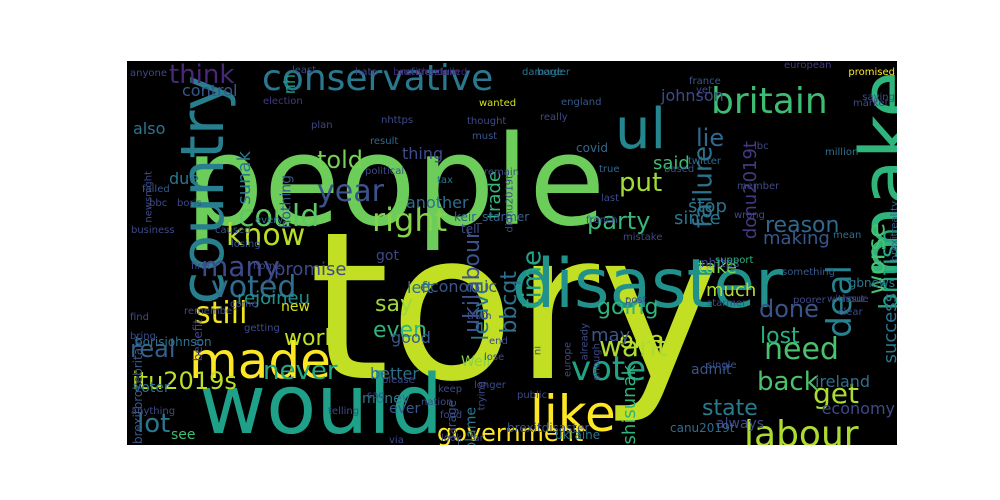  I want to click on cloud-word: like, so click(573, 414).